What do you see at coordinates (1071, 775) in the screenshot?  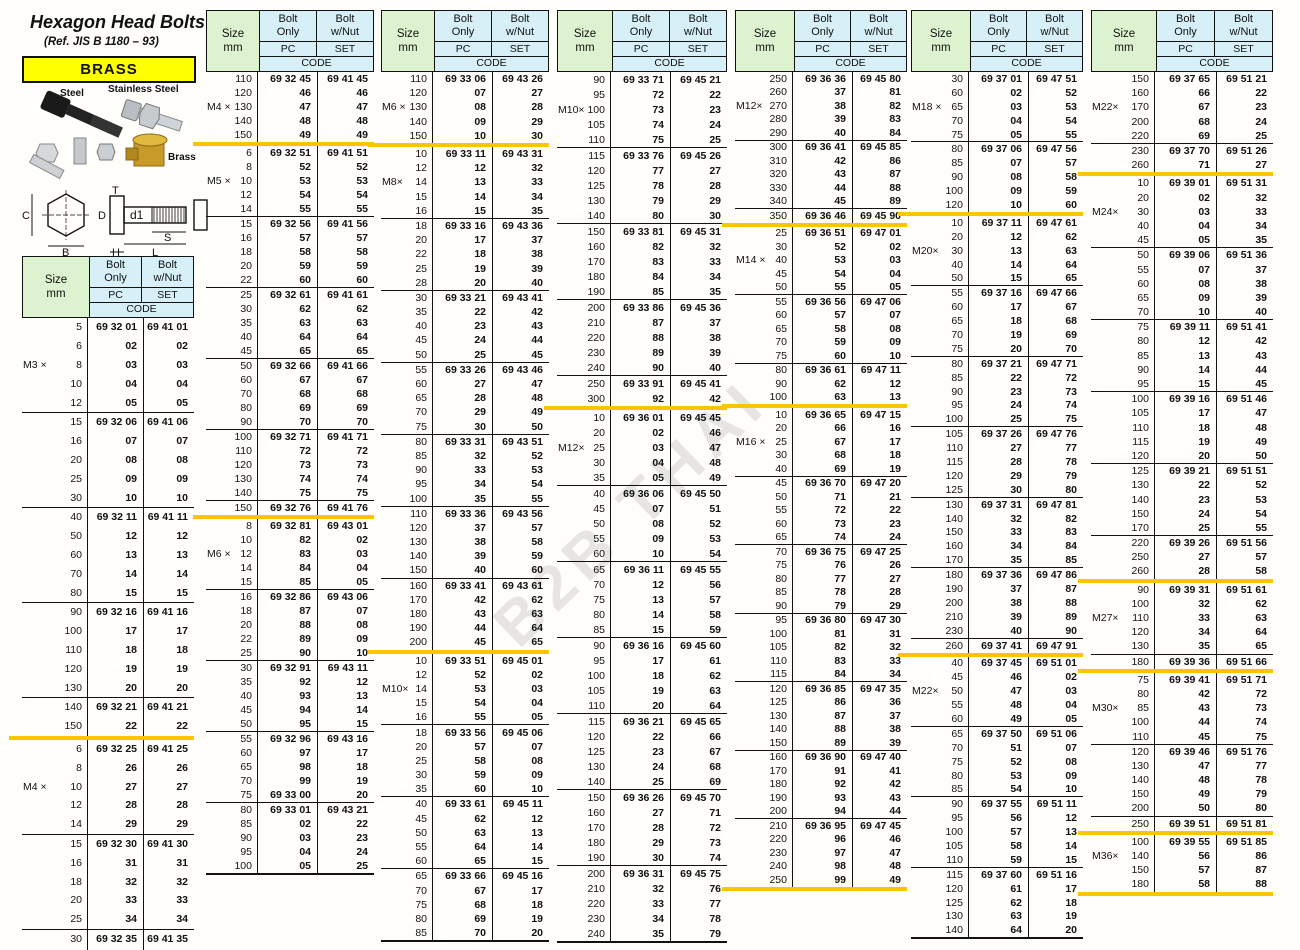 I see `set-code: 09` at bounding box center [1071, 775].